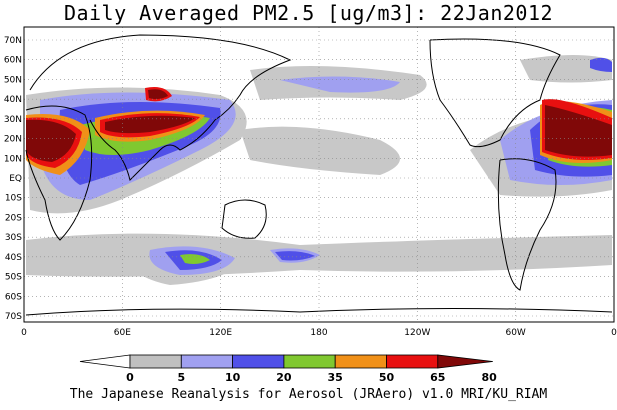  What do you see at coordinates (489, 377) in the screenshot?
I see `colorbar-label: 80` at bounding box center [489, 377].